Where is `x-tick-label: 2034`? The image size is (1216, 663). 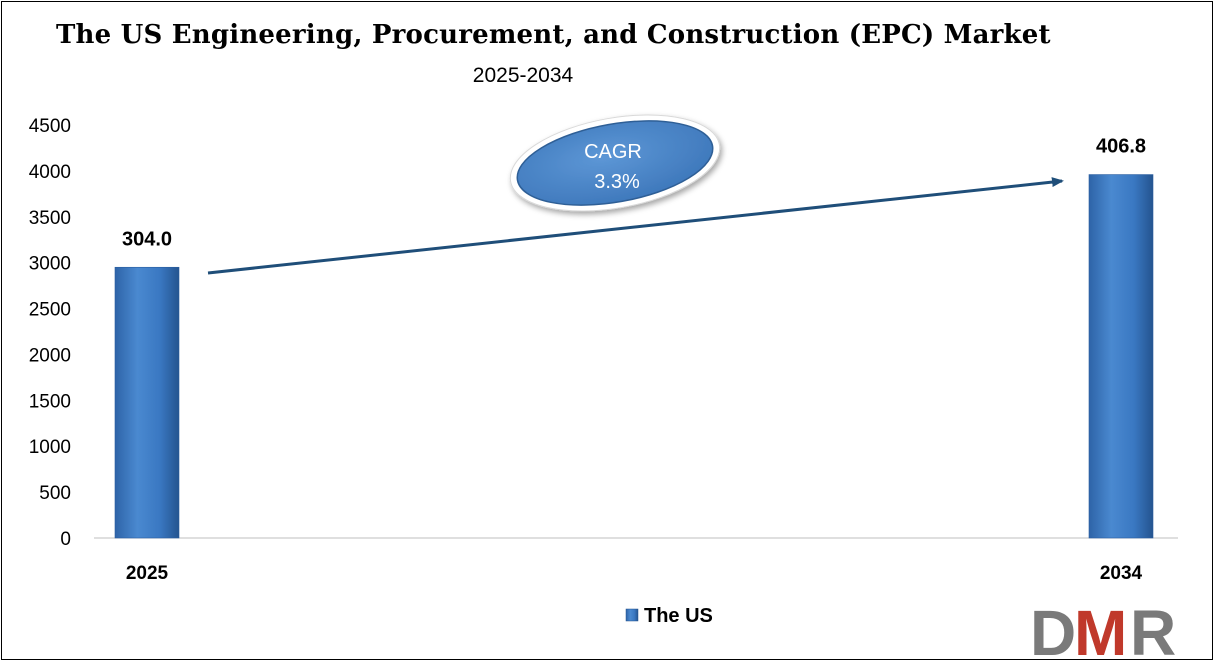 x-tick-label: 2034 is located at coordinates (1121, 573).